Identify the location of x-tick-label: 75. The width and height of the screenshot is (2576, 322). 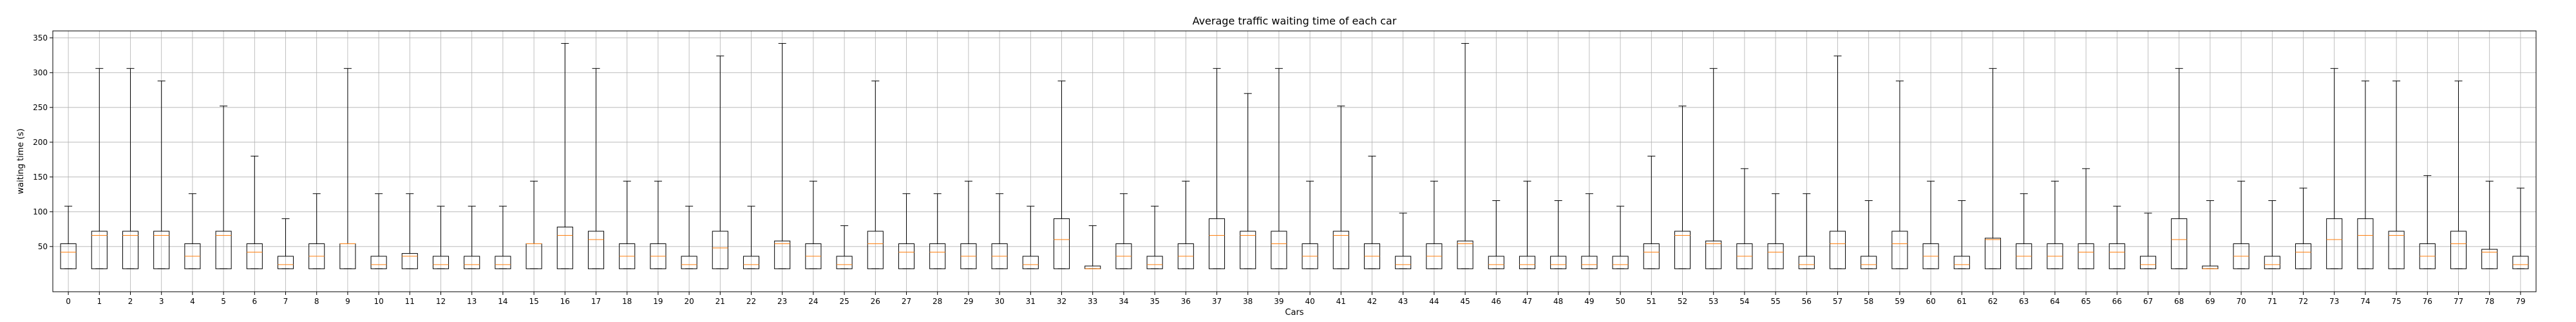
(2396, 301).